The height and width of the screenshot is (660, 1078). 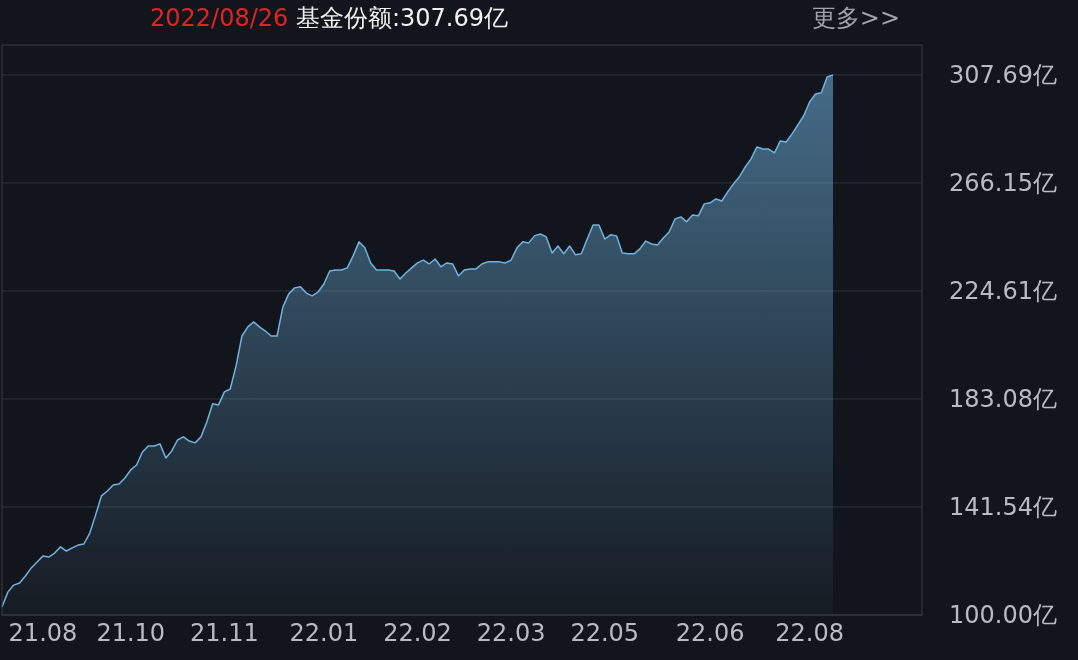 I want to click on x-tick-label: 21.10, so click(x=131, y=633).